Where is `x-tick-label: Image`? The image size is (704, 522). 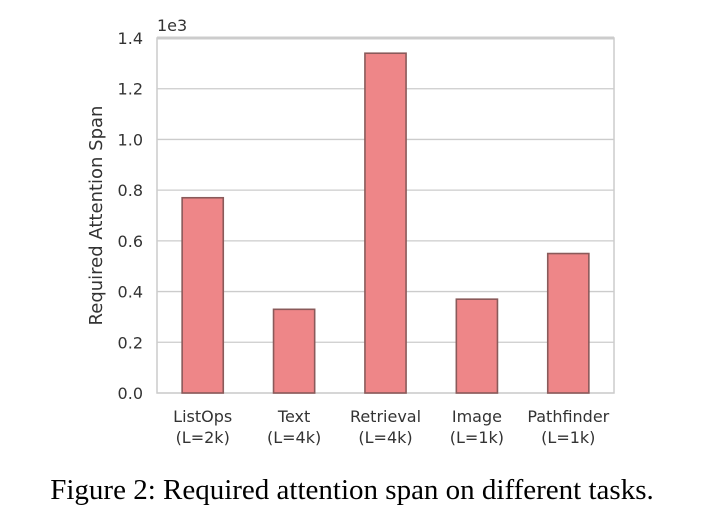
x-tick-label: Image is located at coordinates (477, 416).